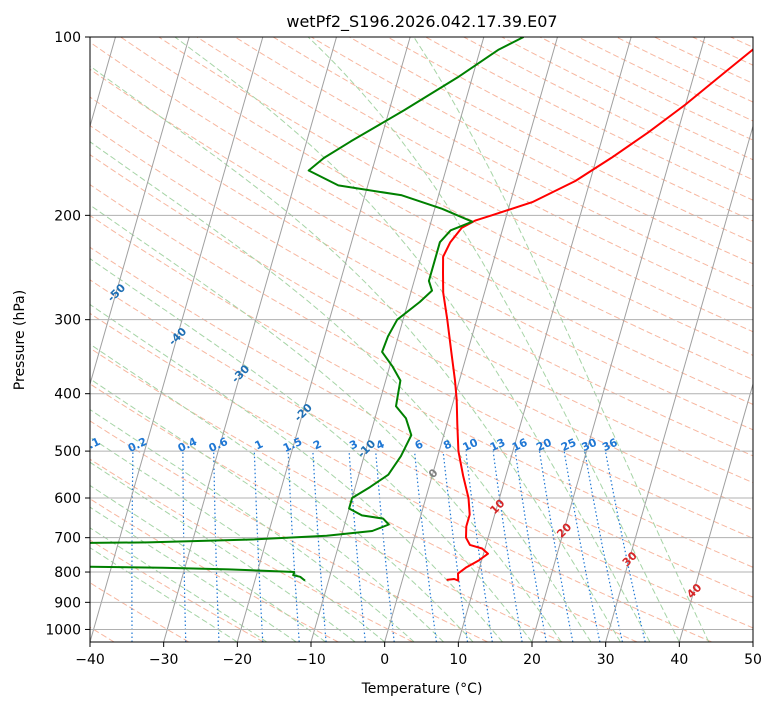  I want to click on mixing-ratio-label: 8, so click(447, 444).